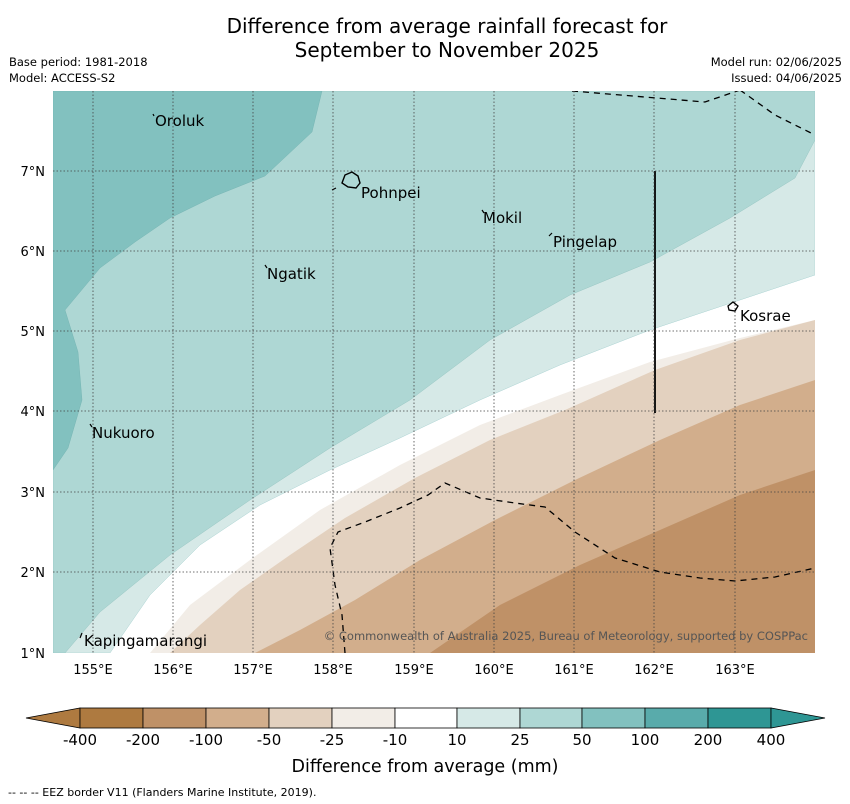 The image size is (850, 804). What do you see at coordinates (291, 274) in the screenshot?
I see `place-ngatik: Ngatik` at bounding box center [291, 274].